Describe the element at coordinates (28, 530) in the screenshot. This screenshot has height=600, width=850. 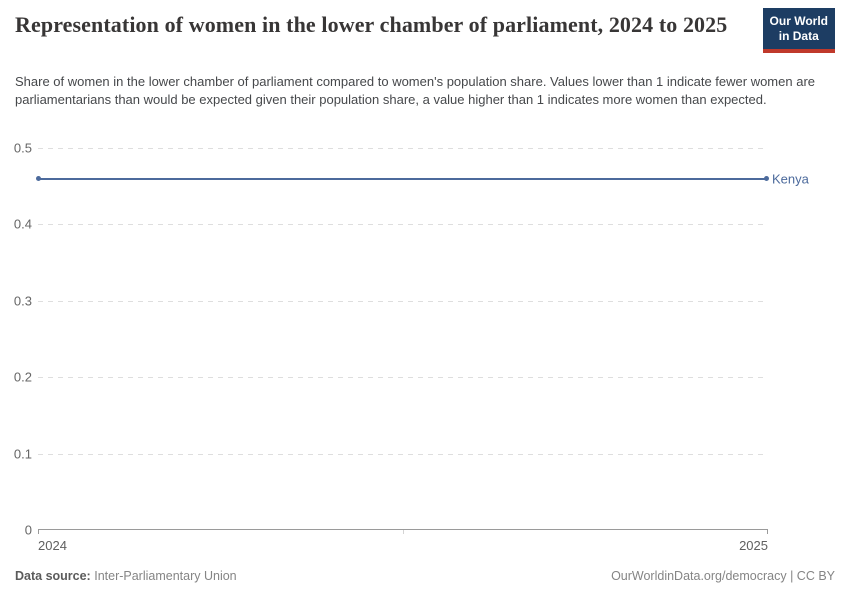
I see `y-axis-tick-label: 0` at that location.